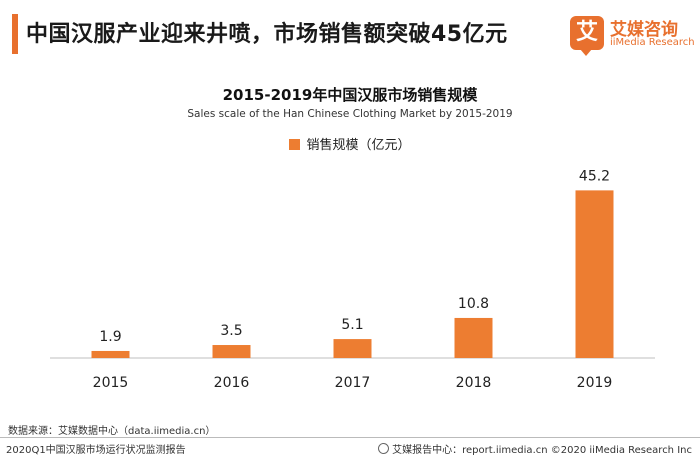 Image resolution: width=700 pixels, height=456 pixels. What do you see at coordinates (594, 176) in the screenshot?
I see `data-label-2019: 45.2` at bounding box center [594, 176].